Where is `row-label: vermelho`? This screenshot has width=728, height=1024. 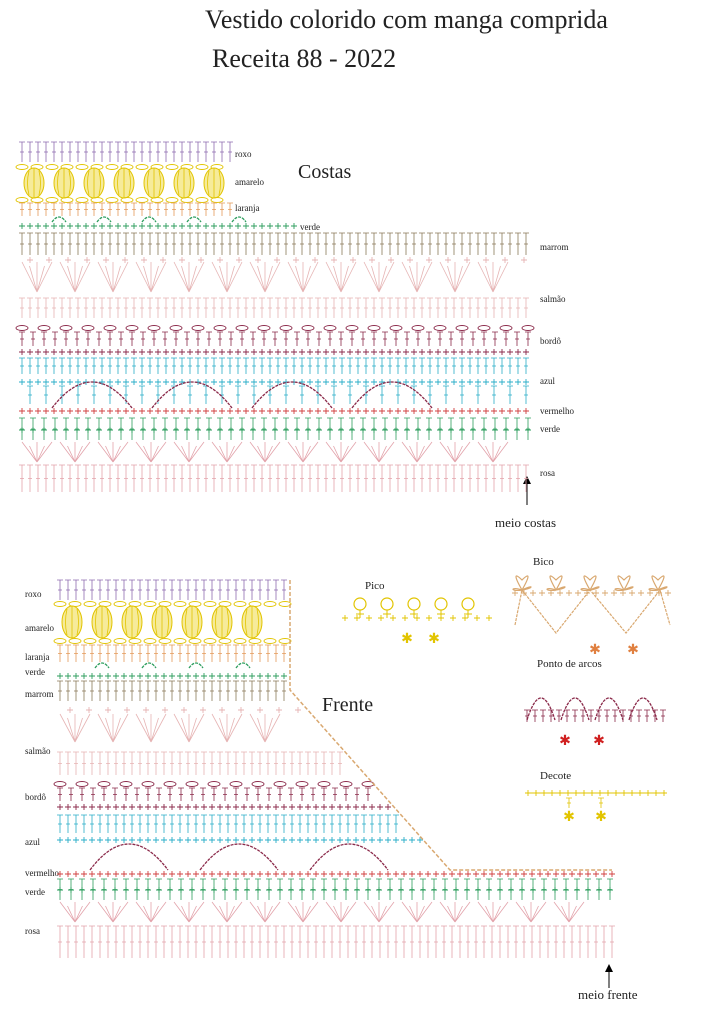 row-label: vermelho is located at coordinates (42, 873).